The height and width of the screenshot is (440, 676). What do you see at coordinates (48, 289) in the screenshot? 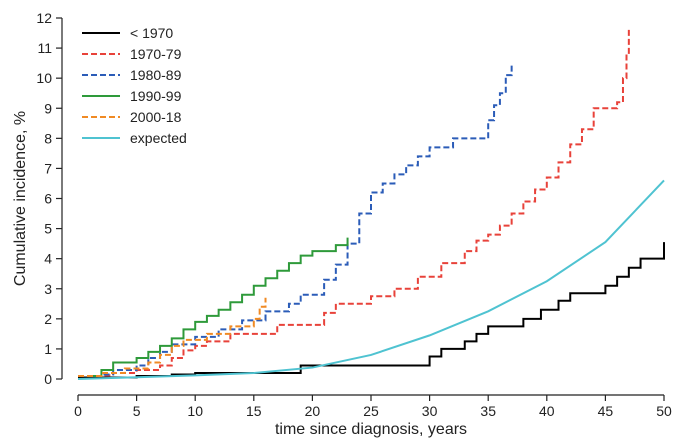
I see `y-tick-label: 3` at bounding box center [48, 289].